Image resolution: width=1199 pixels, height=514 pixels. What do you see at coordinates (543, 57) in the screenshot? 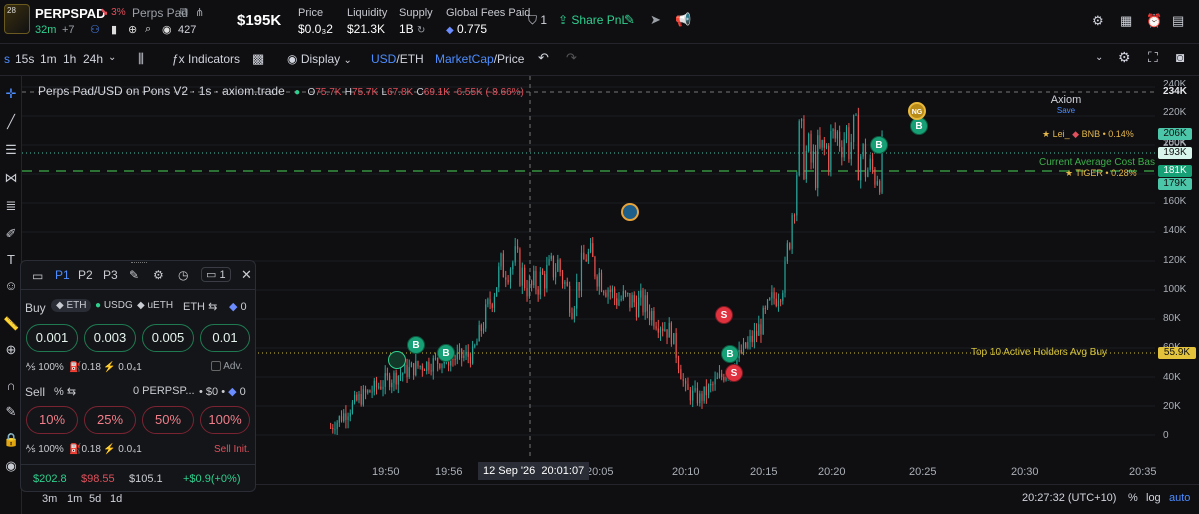
I see `undo-icon: ↶` at bounding box center [543, 57].